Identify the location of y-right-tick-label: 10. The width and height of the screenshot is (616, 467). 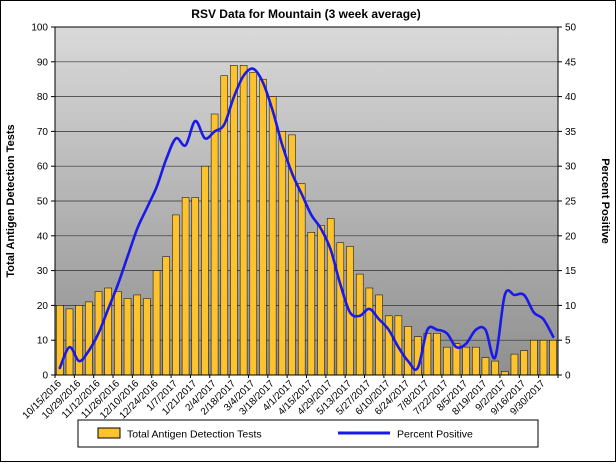
(571, 306).